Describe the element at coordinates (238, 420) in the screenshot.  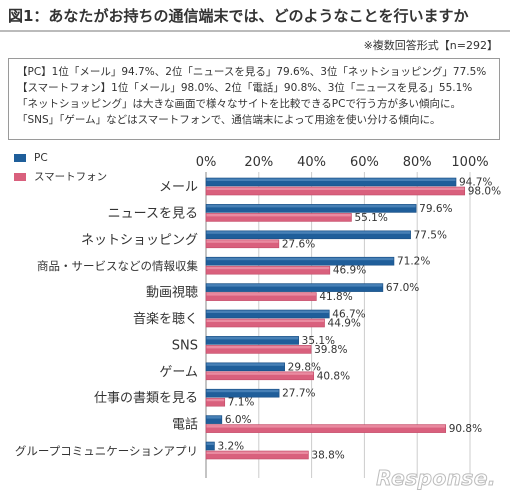
I see `bar-pc-value-label: 6.0%` at that location.